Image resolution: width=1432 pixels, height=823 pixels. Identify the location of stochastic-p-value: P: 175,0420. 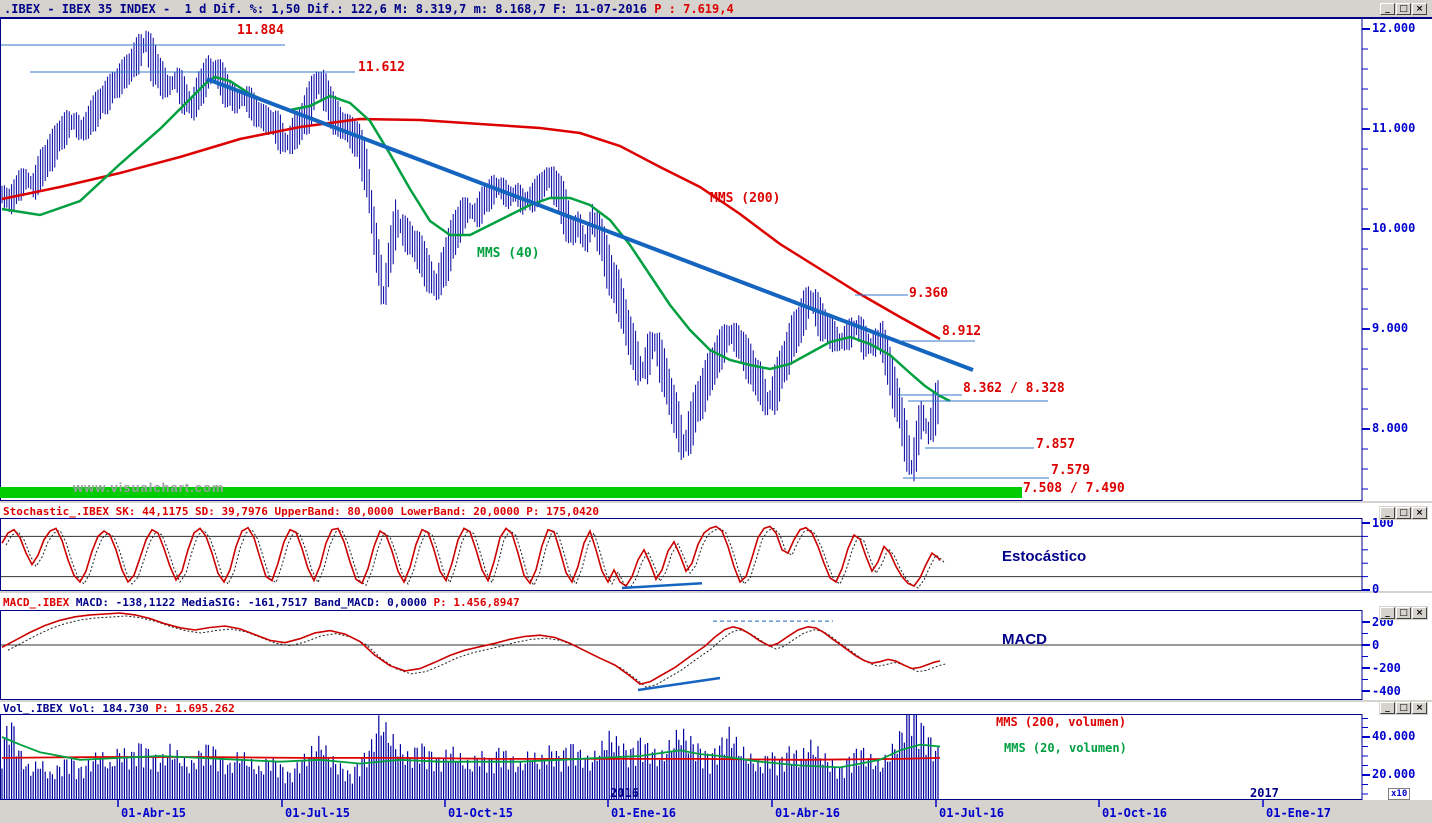
(559, 511).